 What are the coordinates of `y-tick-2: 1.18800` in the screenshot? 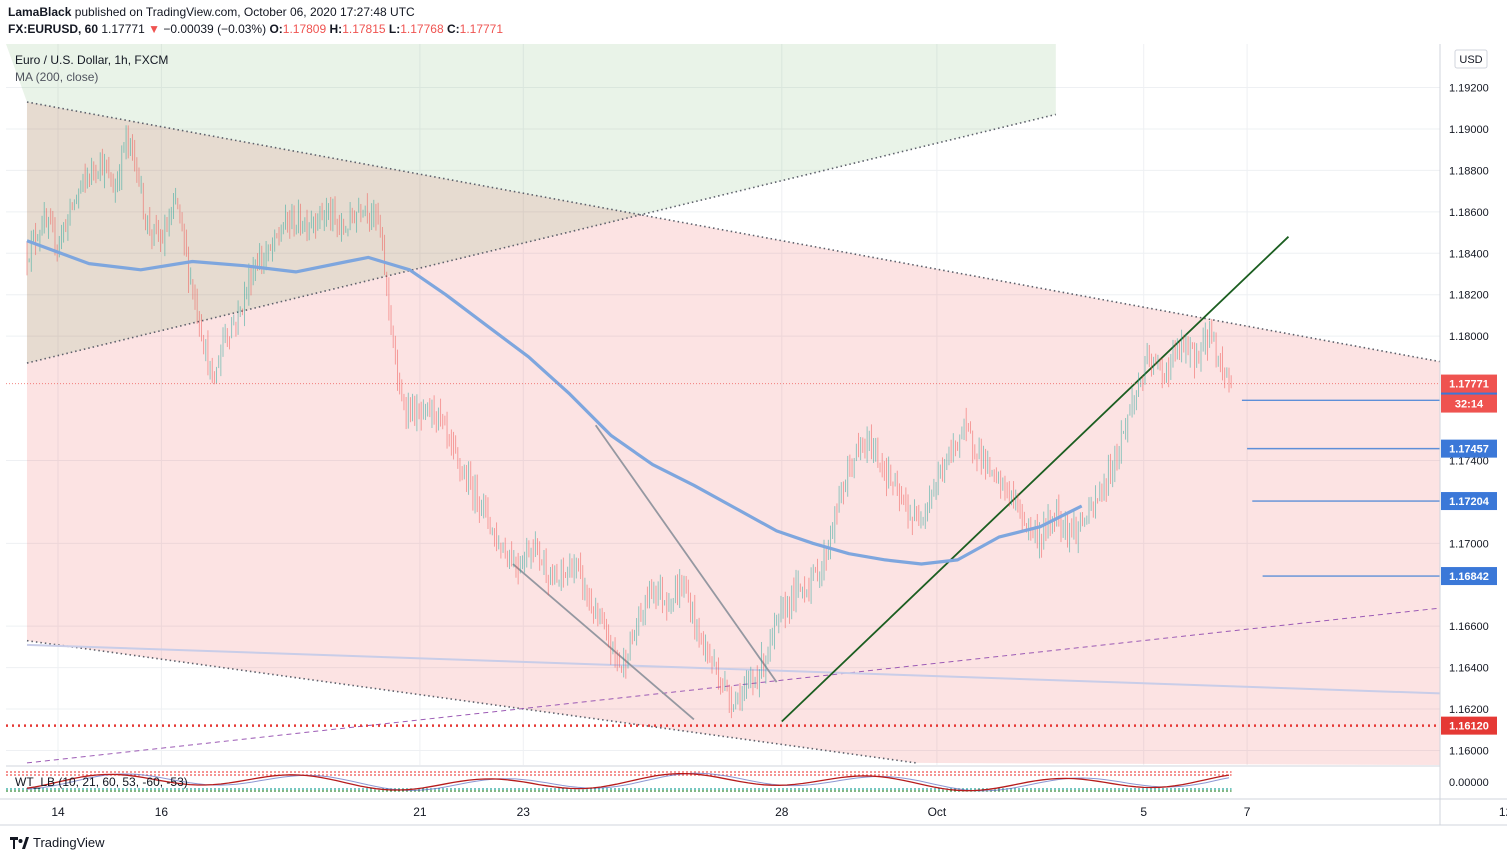 It's located at (1469, 171).